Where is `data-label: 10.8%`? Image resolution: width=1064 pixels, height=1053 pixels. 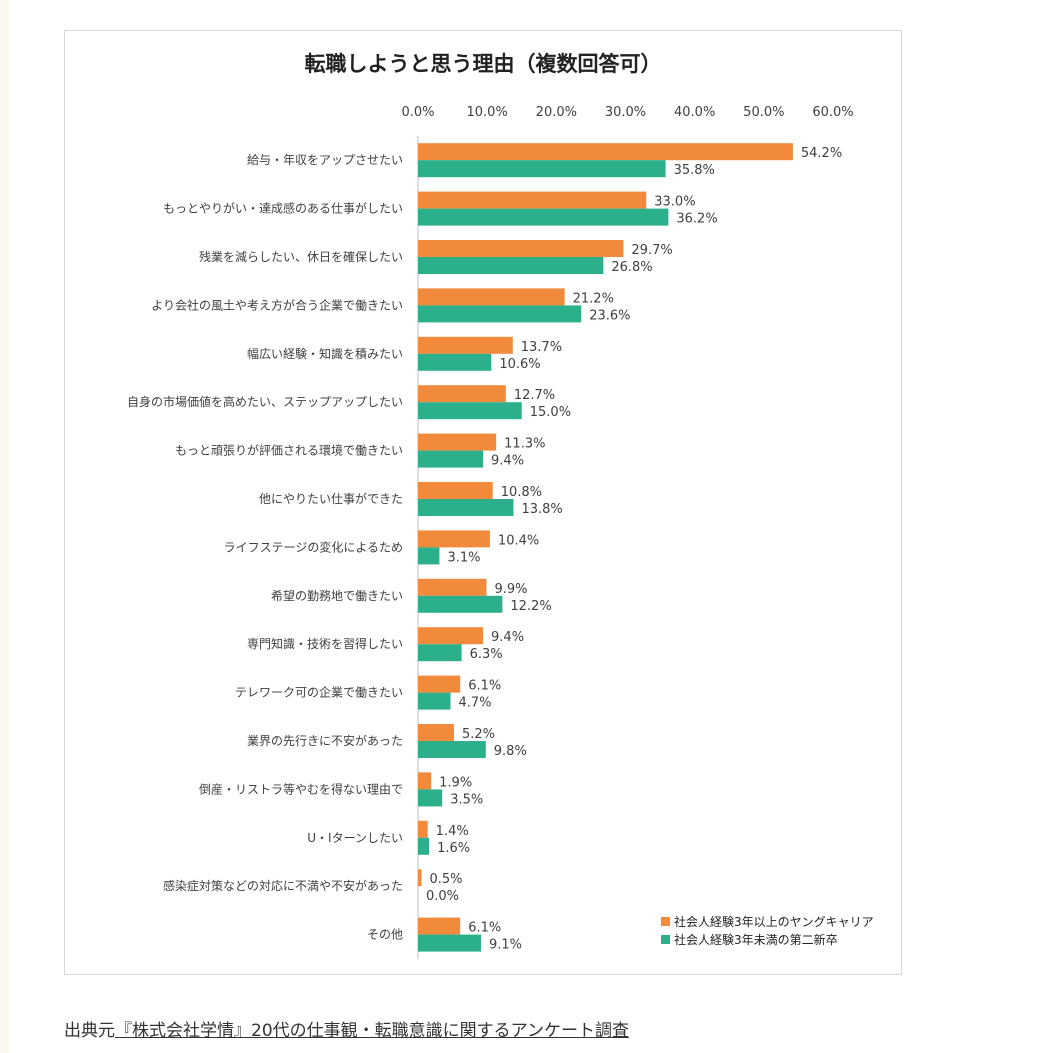 data-label: 10.8% is located at coordinates (521, 492).